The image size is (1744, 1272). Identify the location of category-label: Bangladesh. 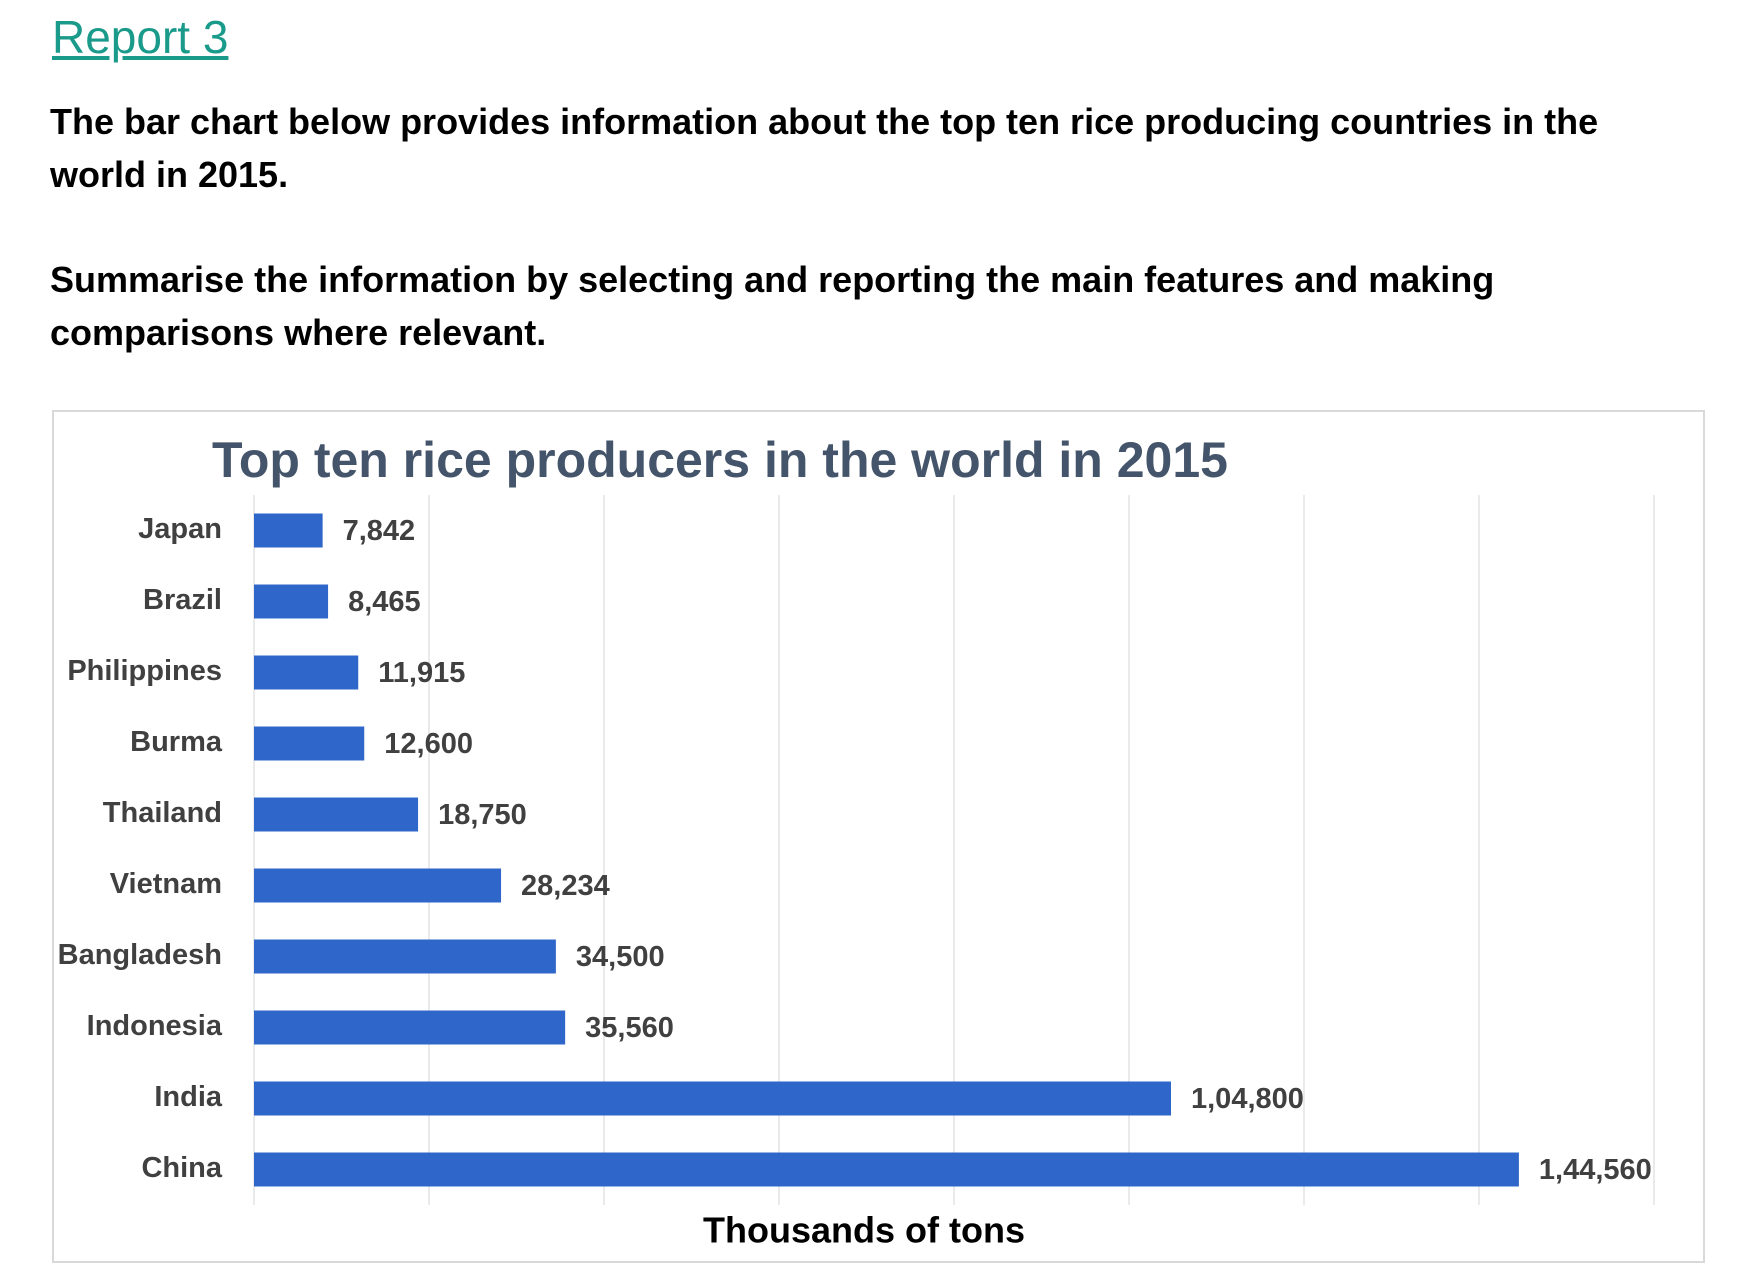
(140, 955).